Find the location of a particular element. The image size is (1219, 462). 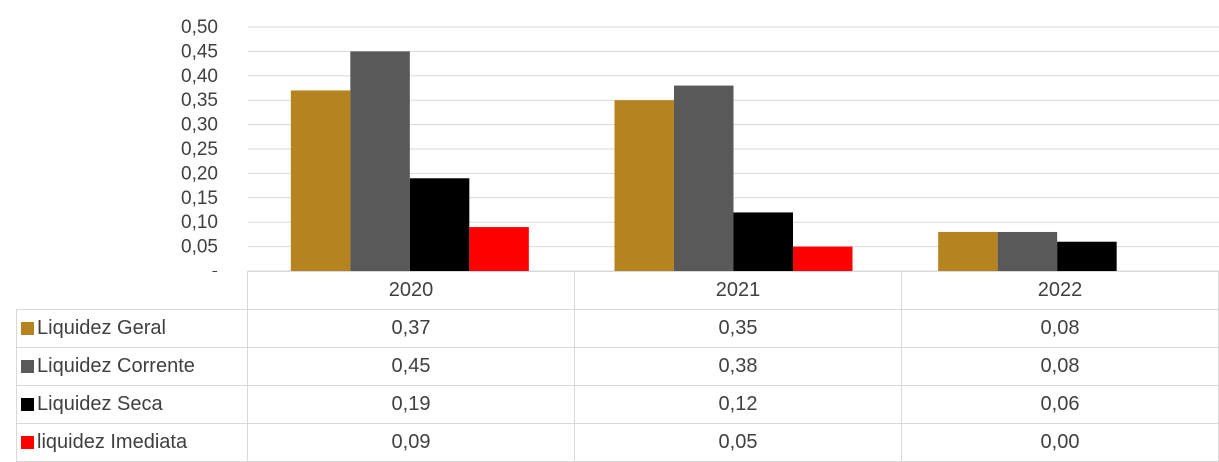

category-2020-header: 2020 is located at coordinates (411, 290).